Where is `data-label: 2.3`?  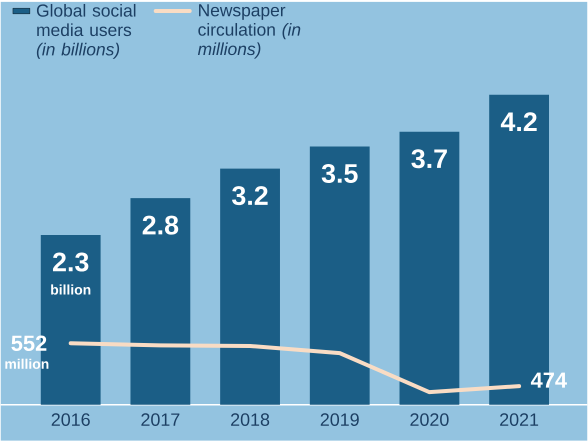 data-label: 2.3 is located at coordinates (70, 262).